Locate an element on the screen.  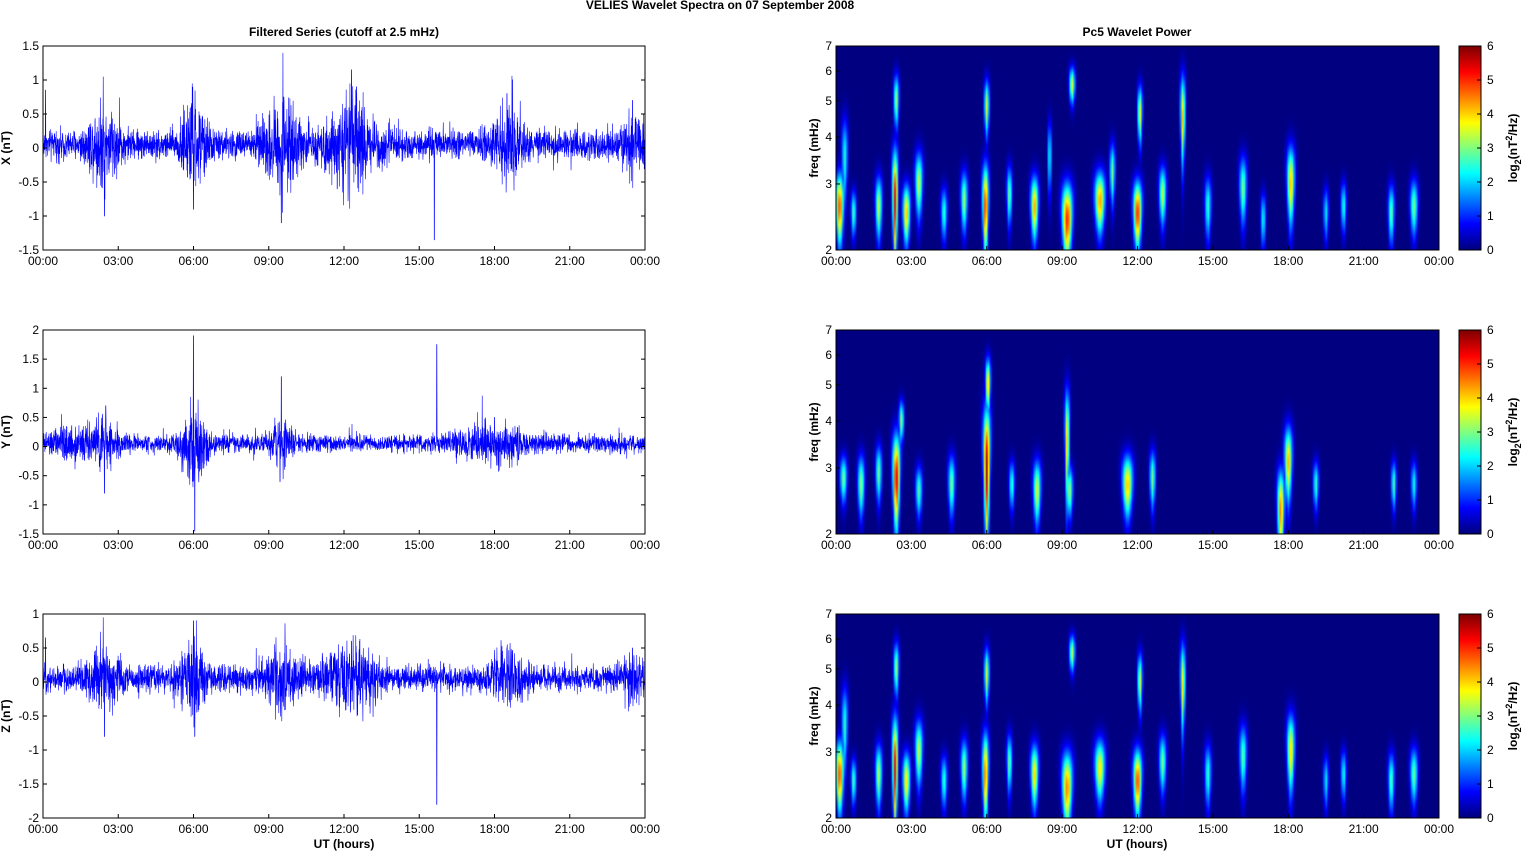
series-x-ytick-label: 1 is located at coordinates (35, 80).